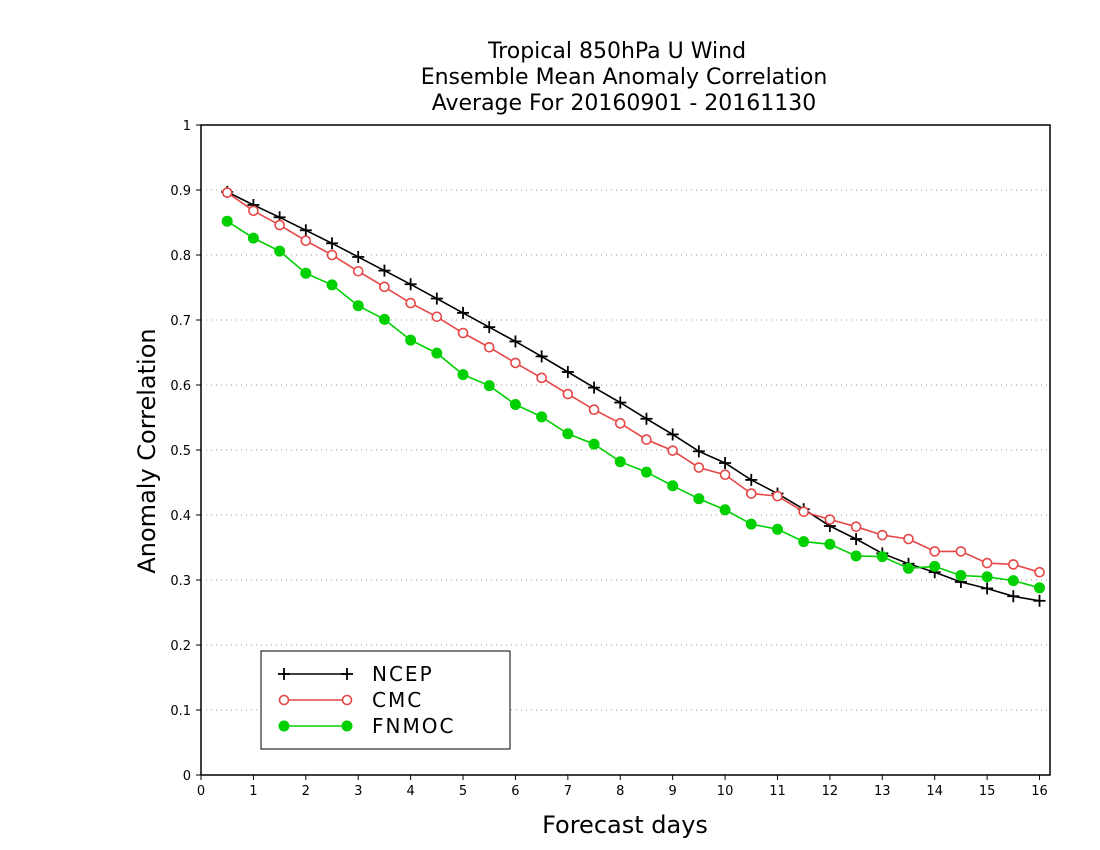 Image resolution: width=1100 pixels, height=850 pixels. What do you see at coordinates (725, 791) in the screenshot?
I see `x-tick-label: 10` at bounding box center [725, 791].